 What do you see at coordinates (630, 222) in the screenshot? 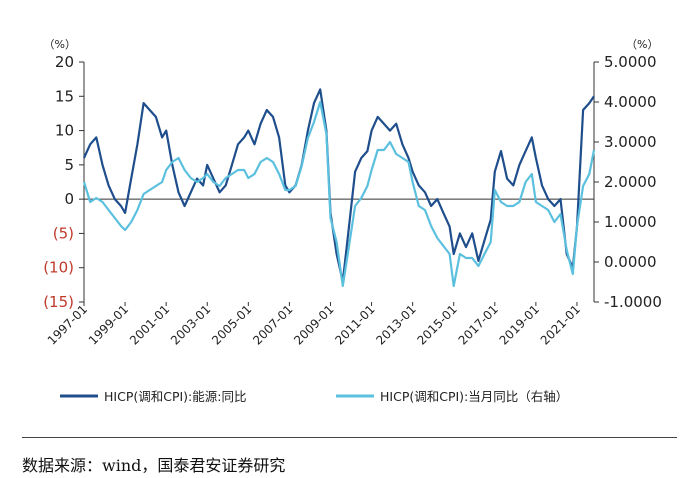
I see `right-tick-label: 1.0000` at bounding box center [630, 222].